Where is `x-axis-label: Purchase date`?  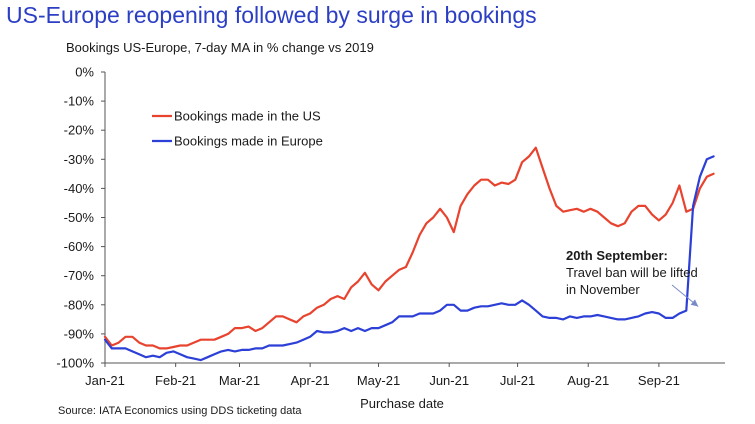 x-axis-label: Purchase date is located at coordinates (402, 403).